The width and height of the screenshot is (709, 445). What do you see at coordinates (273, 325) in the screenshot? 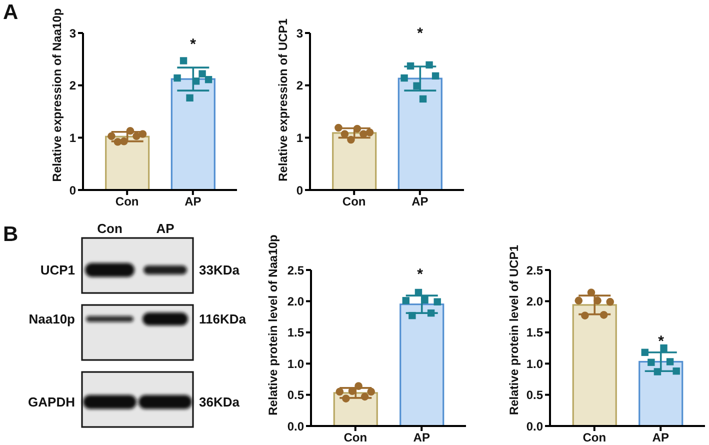
I see `y-axis-title: Relative protein level of Naa10p` at bounding box center [273, 325].